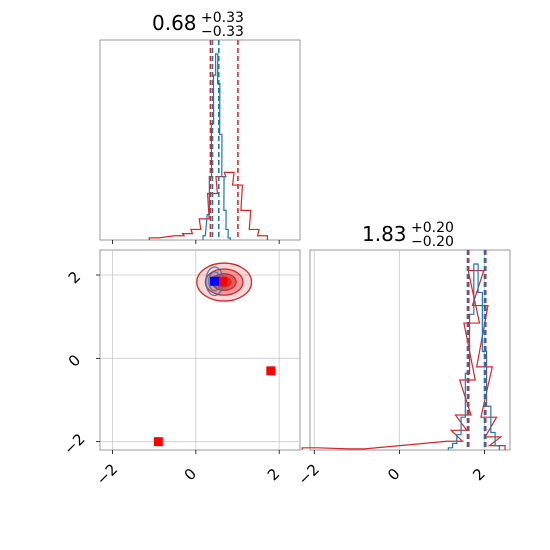 The width and height of the screenshot is (550, 550). Describe the element at coordinates (222, 32) in the screenshot. I see `title-x0-minus: −0.33` at that location.